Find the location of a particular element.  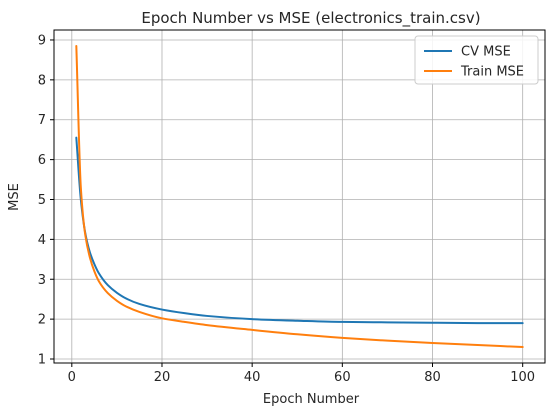

y-tick-label: 7 is located at coordinates (42, 120).